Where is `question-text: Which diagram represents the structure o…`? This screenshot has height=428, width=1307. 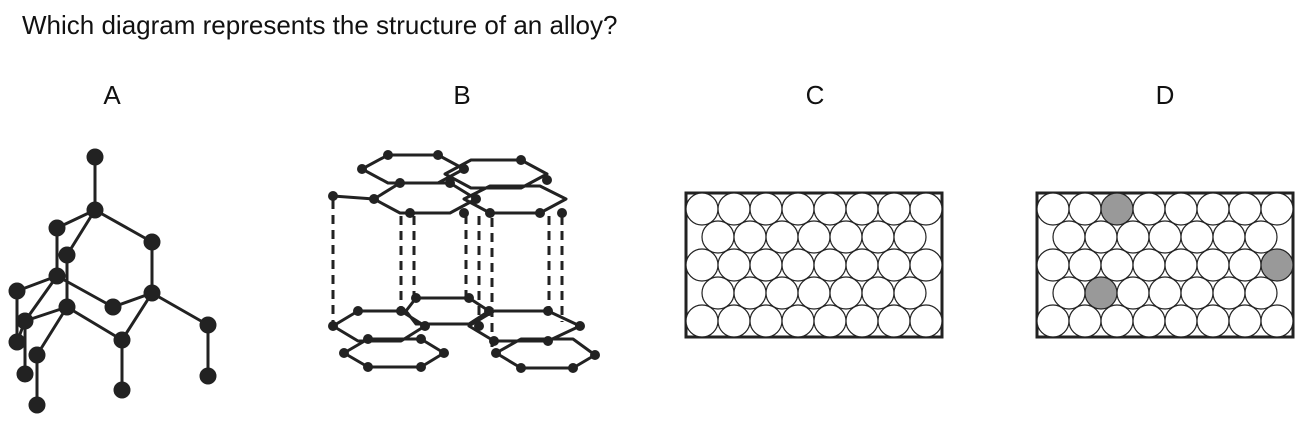 question-text: Which diagram represents the structure o… is located at coordinates (320, 25).